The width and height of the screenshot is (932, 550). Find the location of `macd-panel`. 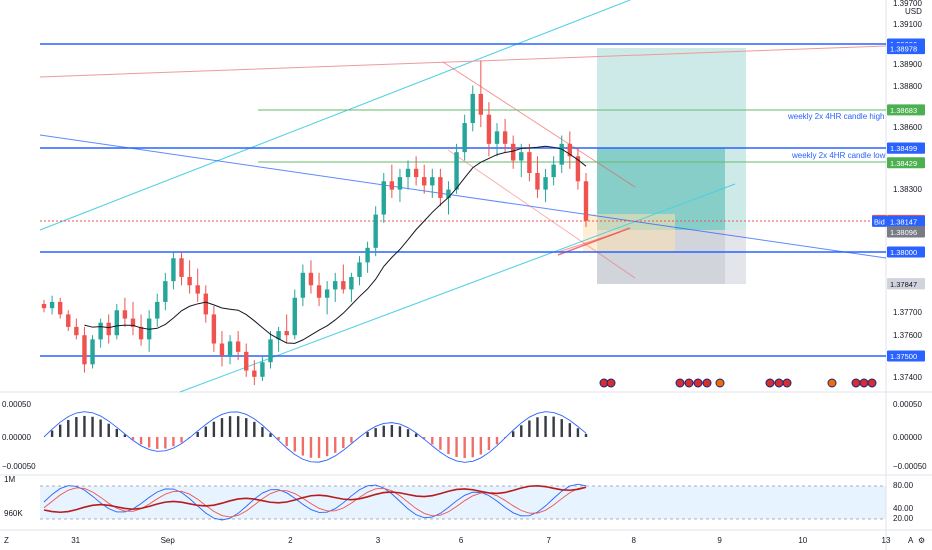

macd-panel is located at coordinates (315, 437).